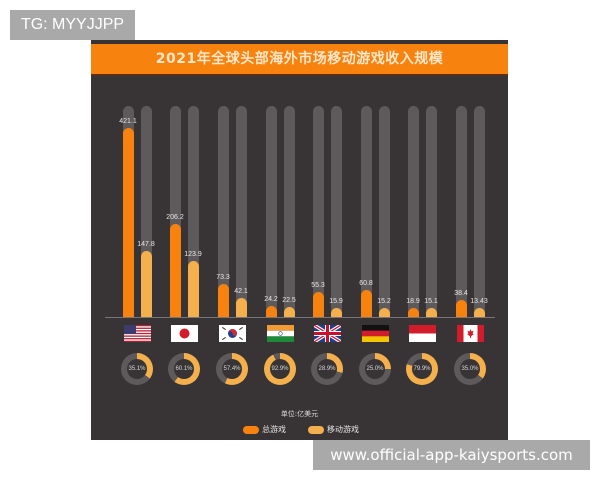 Image resolution: width=600 pixels, height=480 pixels. What do you see at coordinates (184, 333) in the screenshot?
I see `japan-flag` at bounding box center [184, 333].